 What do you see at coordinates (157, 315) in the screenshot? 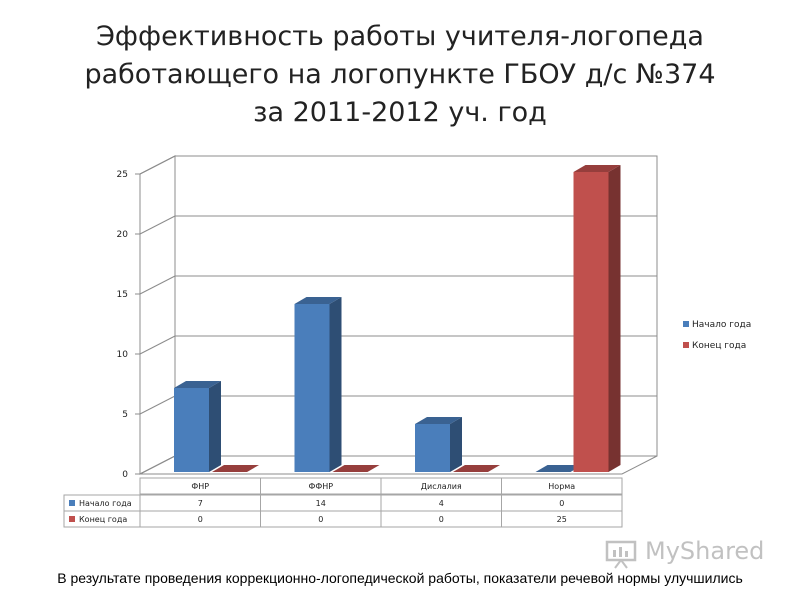
I see `chart-side-wall` at bounding box center [157, 315].